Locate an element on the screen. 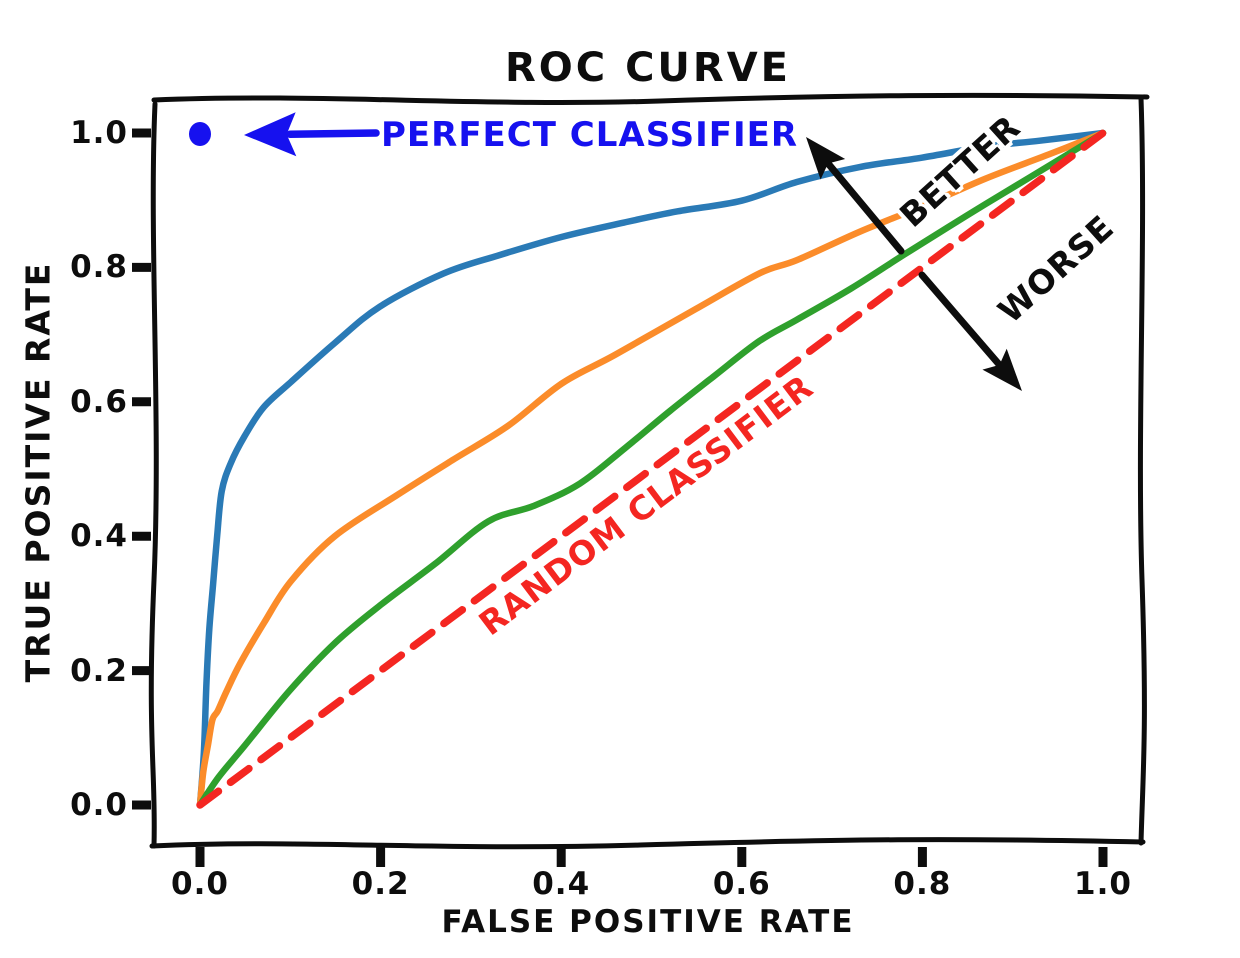 This screenshot has height=958, width=1240. perfect-classifier-point is located at coordinates (200, 134).